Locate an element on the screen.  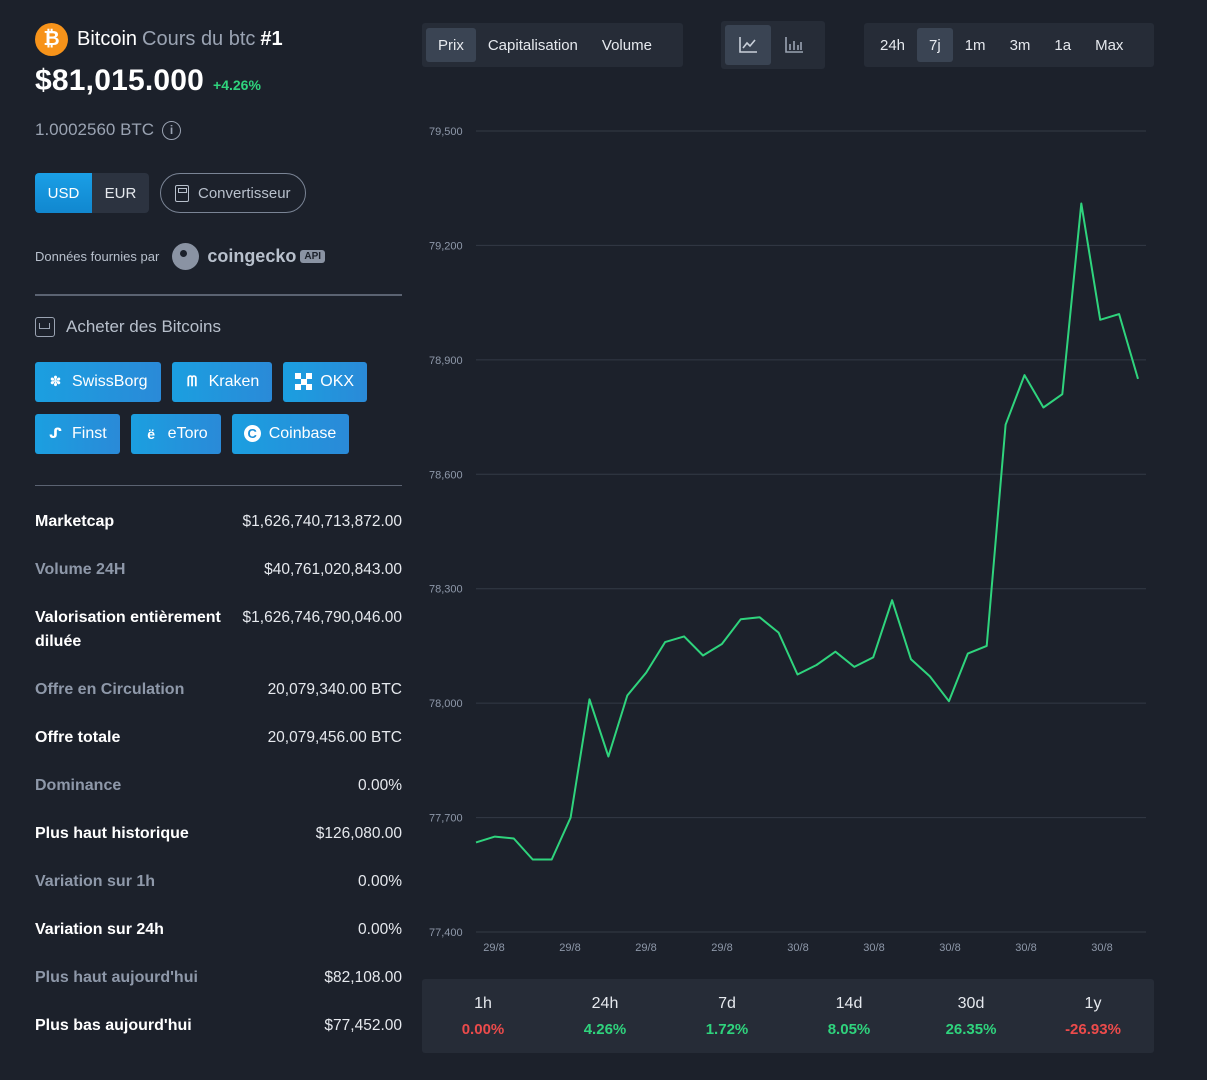
exchange-button-coinbase: C Coinbase is located at coordinates (290, 433).